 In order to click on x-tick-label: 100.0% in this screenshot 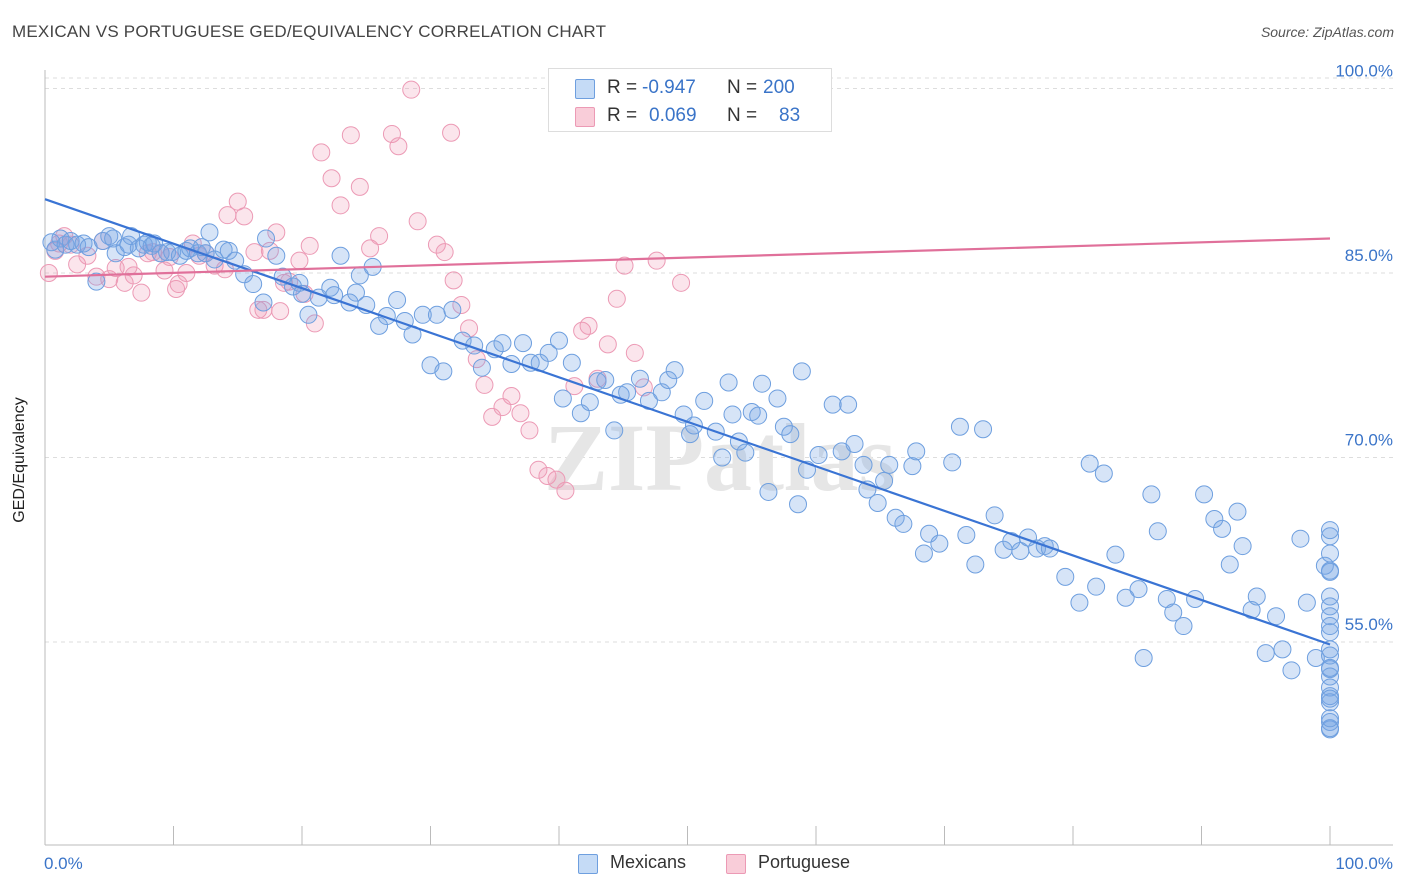, I will do `click(1364, 863)`.